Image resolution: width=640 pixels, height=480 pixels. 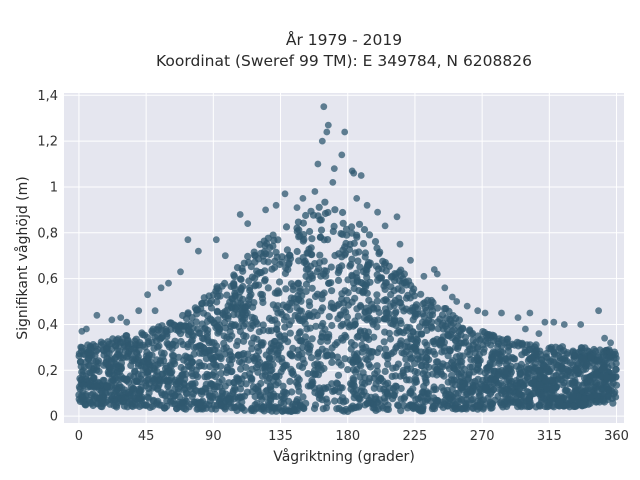 What do you see at coordinates (22, 257) in the screenshot?
I see `y-axis-title: Signifikant våghöjd (m)` at bounding box center [22, 257].